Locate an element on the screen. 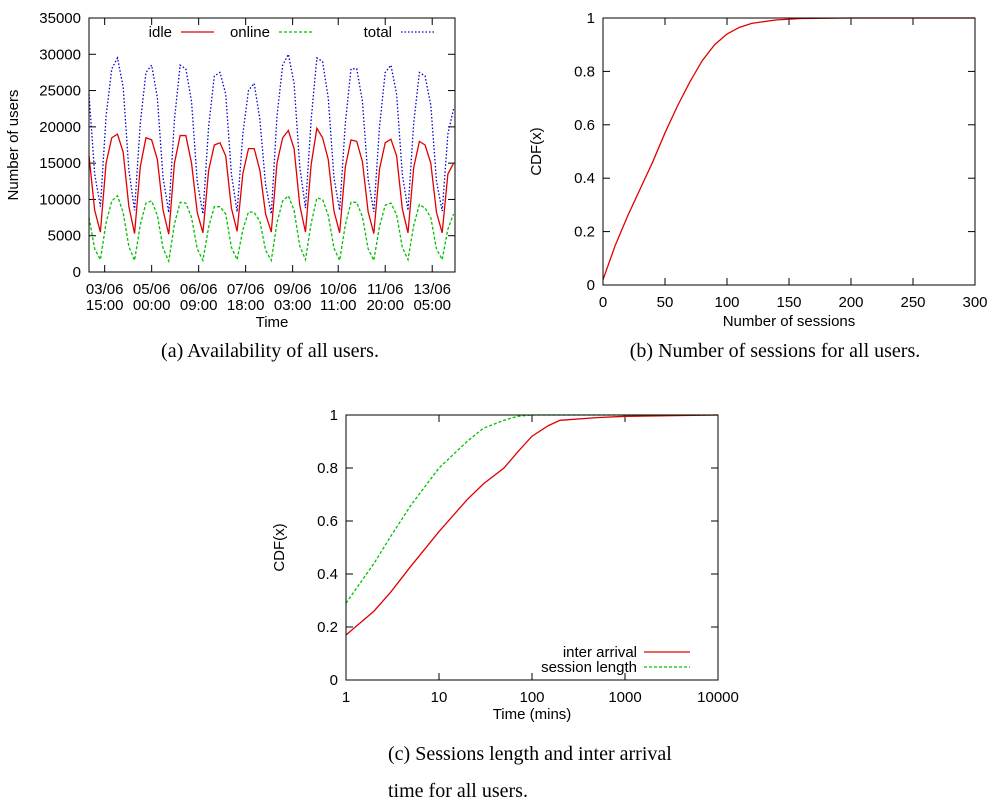 The height and width of the screenshot is (811, 993). x-tick-label: 300 is located at coordinates (974, 302).